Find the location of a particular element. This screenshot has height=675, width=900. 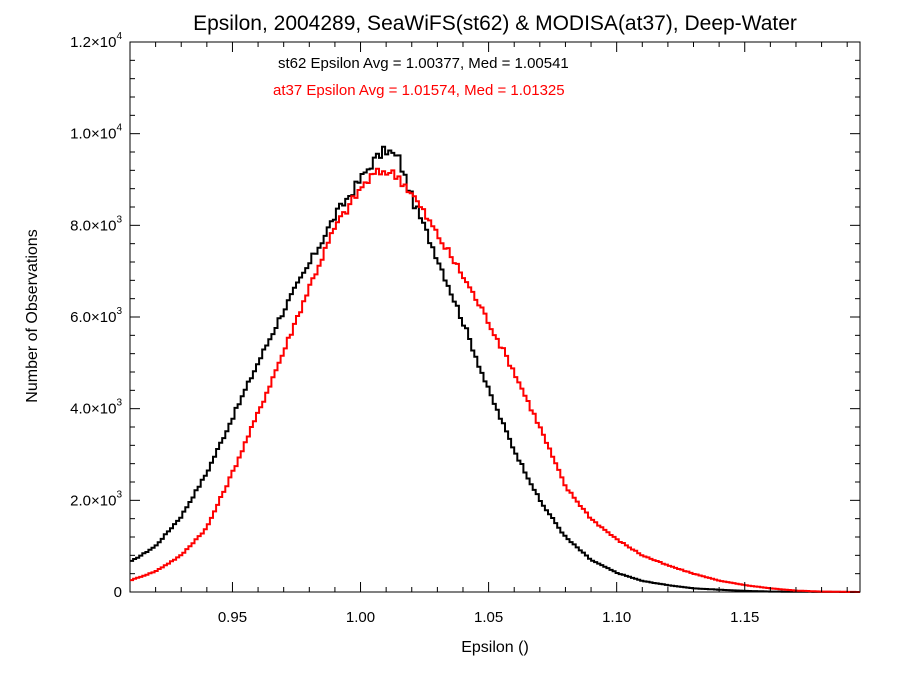

x-tick-label: 0.95 is located at coordinates (232, 617).